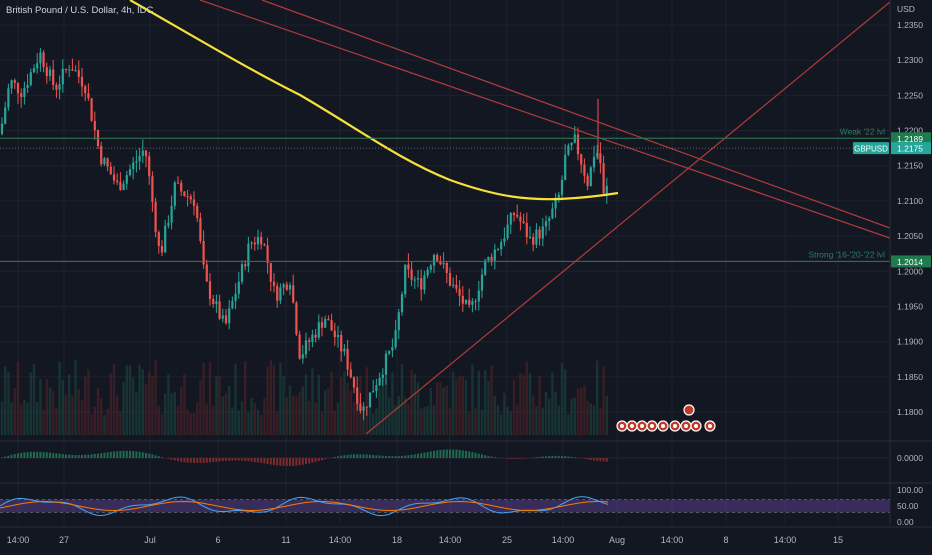 The image size is (932, 555). What do you see at coordinates (79, 10) in the screenshot?
I see `symbol-title: British Pound / U.S. Dollar, 4h, IDC` at bounding box center [79, 10].